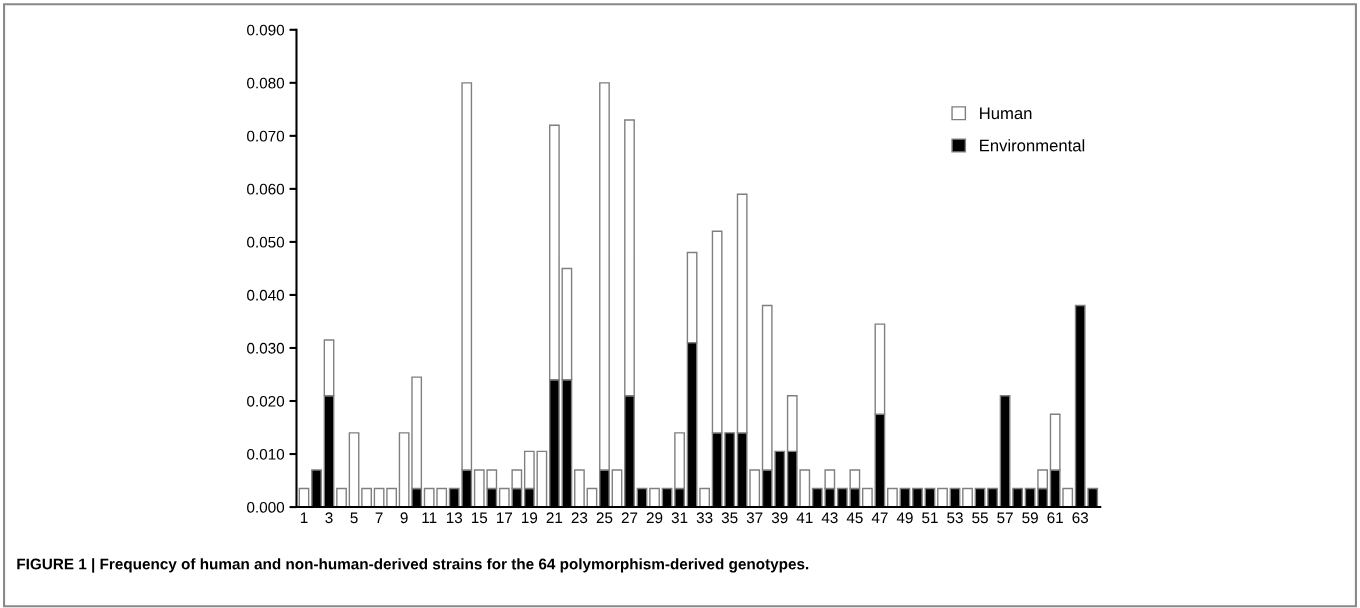 The width and height of the screenshot is (1360, 608). What do you see at coordinates (554, 517) in the screenshot?
I see `x-tick-label: 21` at bounding box center [554, 517].